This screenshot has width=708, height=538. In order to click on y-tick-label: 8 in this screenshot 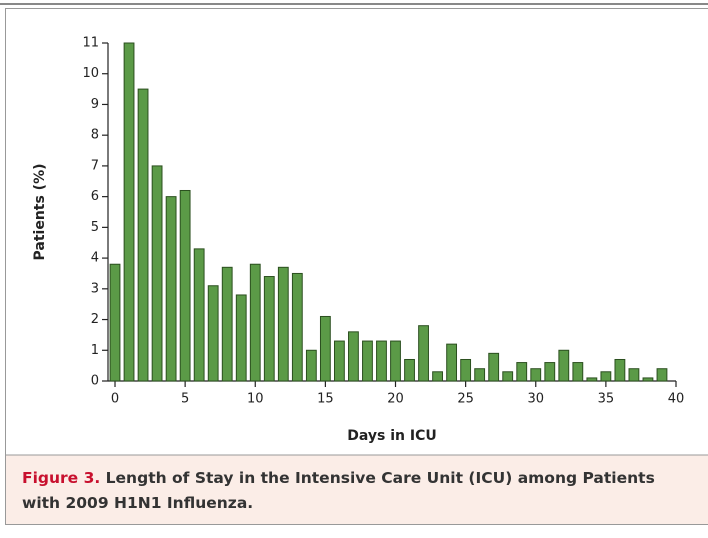, I will do `click(95, 135)`.